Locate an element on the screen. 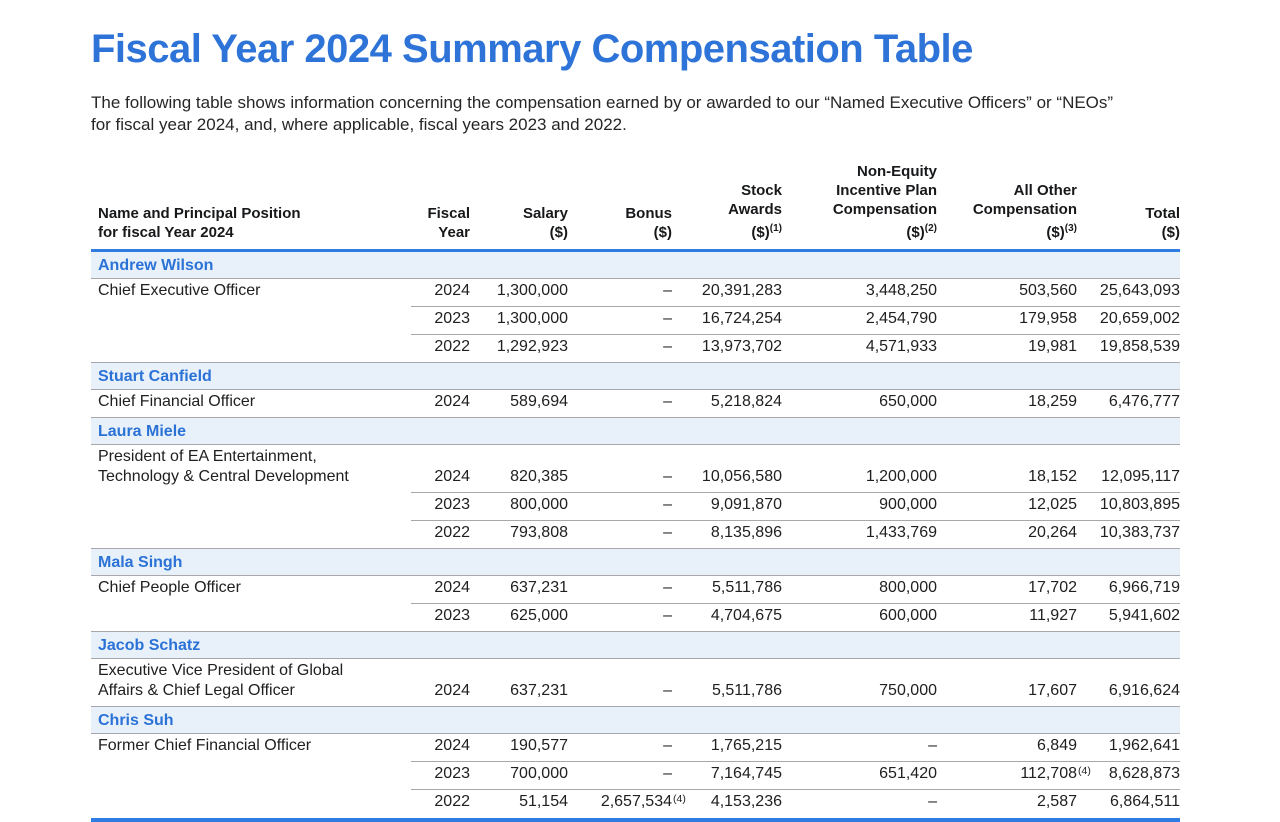 Image resolution: width=1280 pixels, height=822 pixels. stock-awards-cell: 4,153,236 is located at coordinates (746, 801).